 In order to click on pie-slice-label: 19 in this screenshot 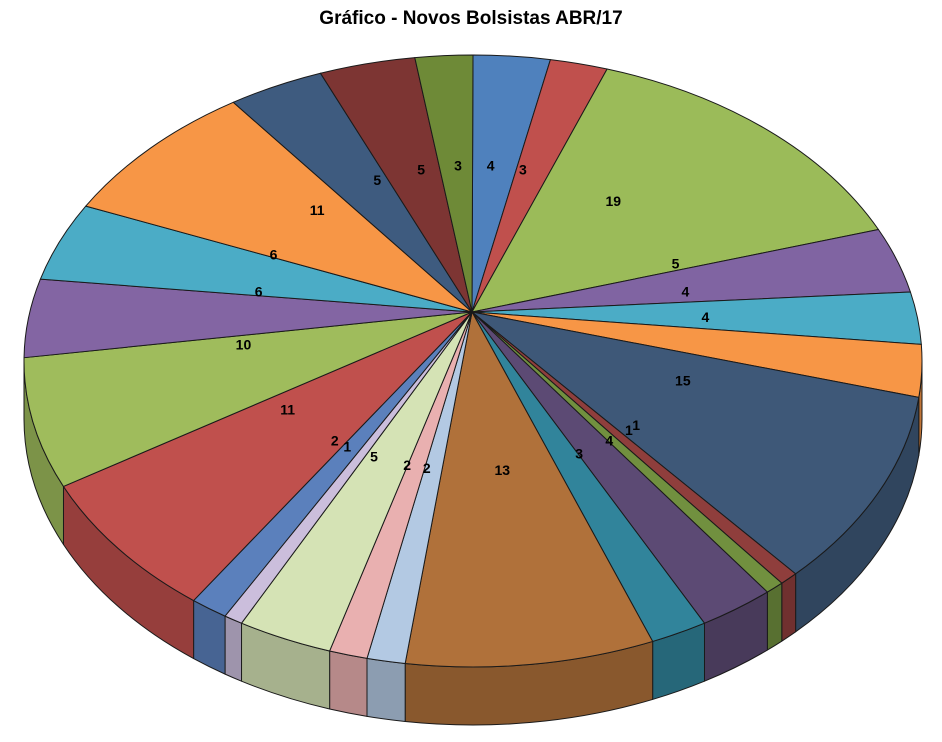, I will do `click(614, 201)`.